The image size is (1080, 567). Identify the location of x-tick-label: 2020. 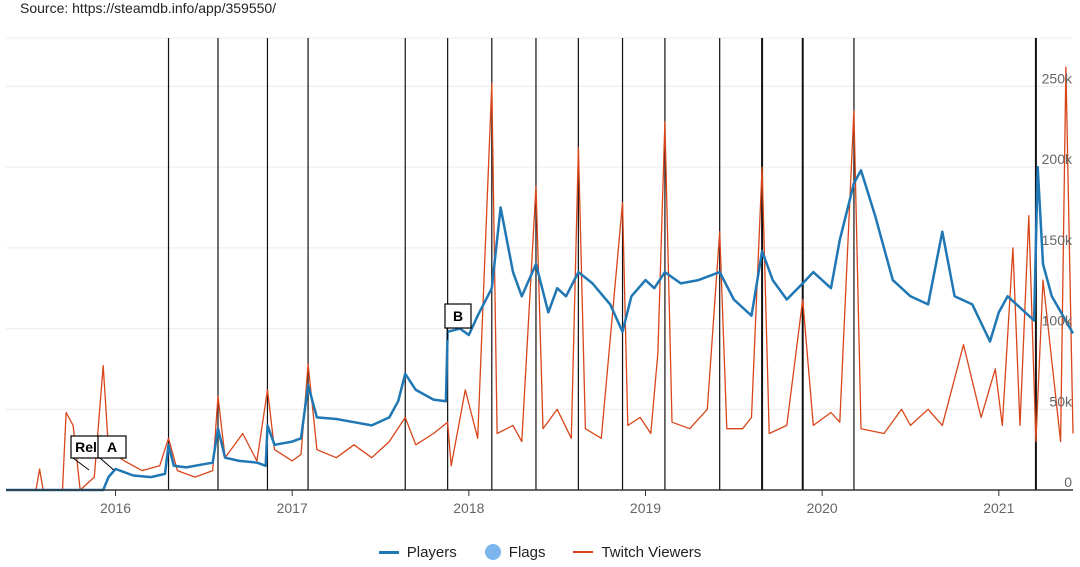
(822, 508).